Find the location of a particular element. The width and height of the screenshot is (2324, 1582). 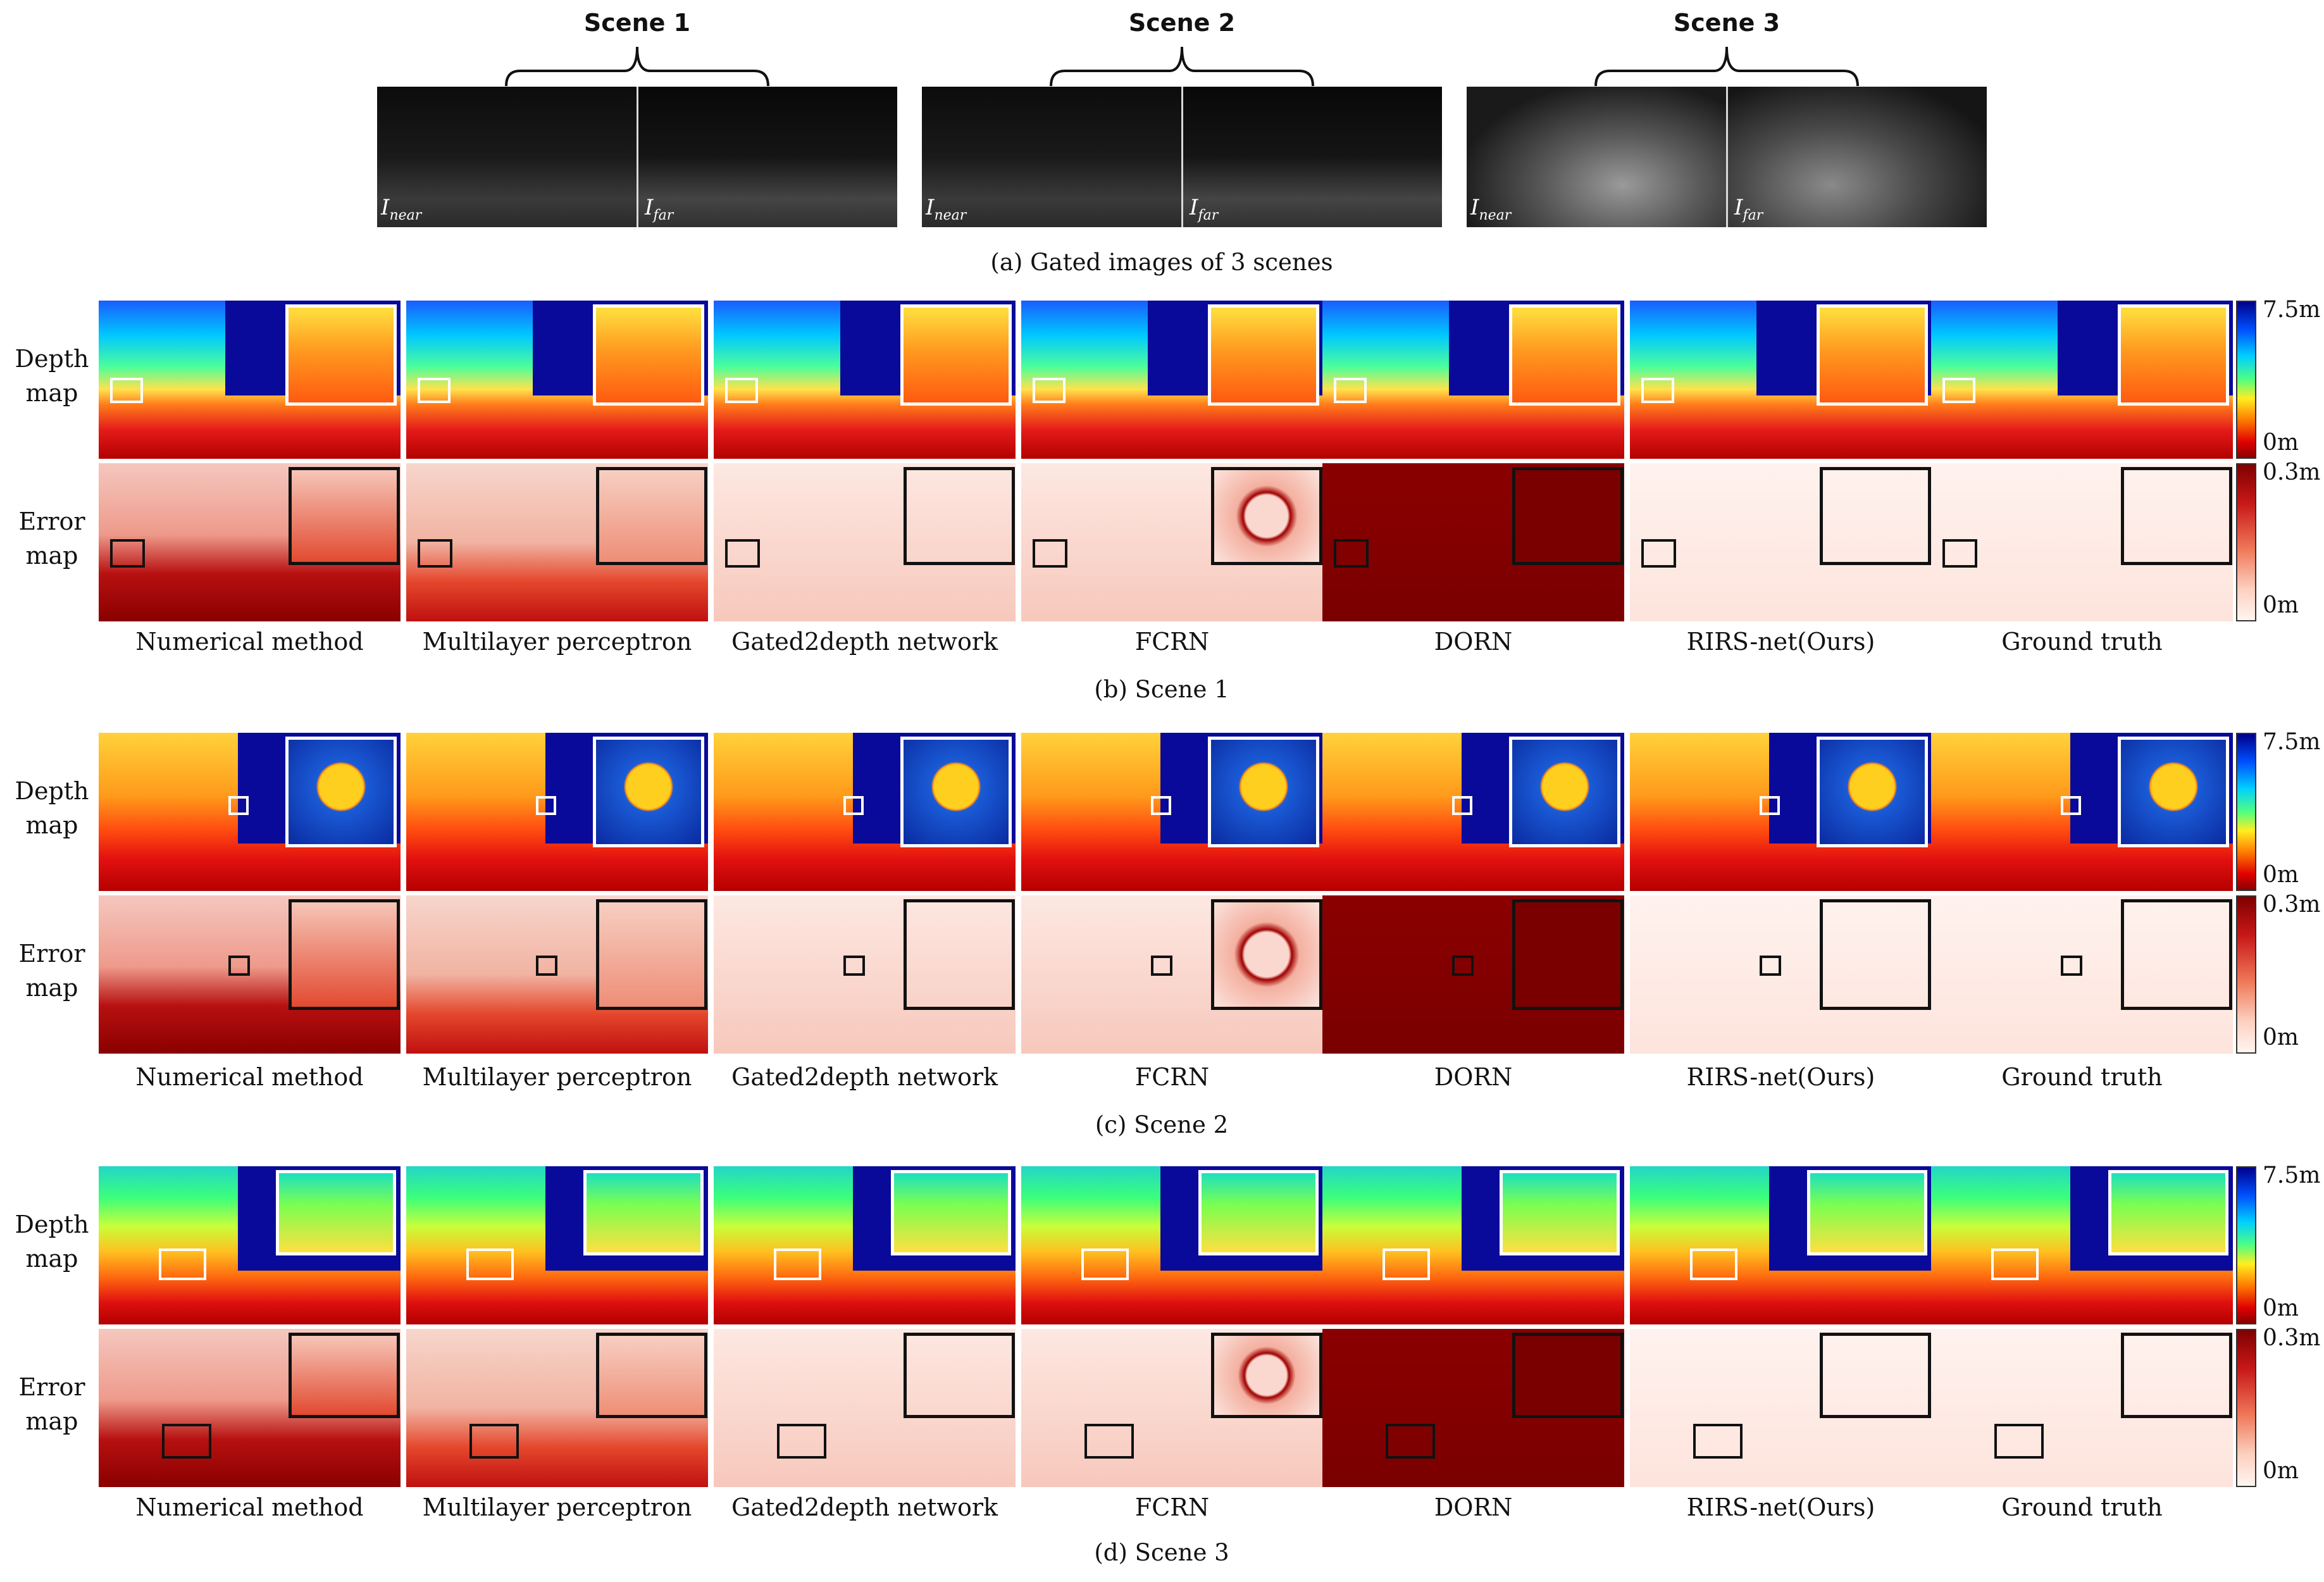

colorbar-depth-min-label: 0m is located at coordinates (2281, 1308).